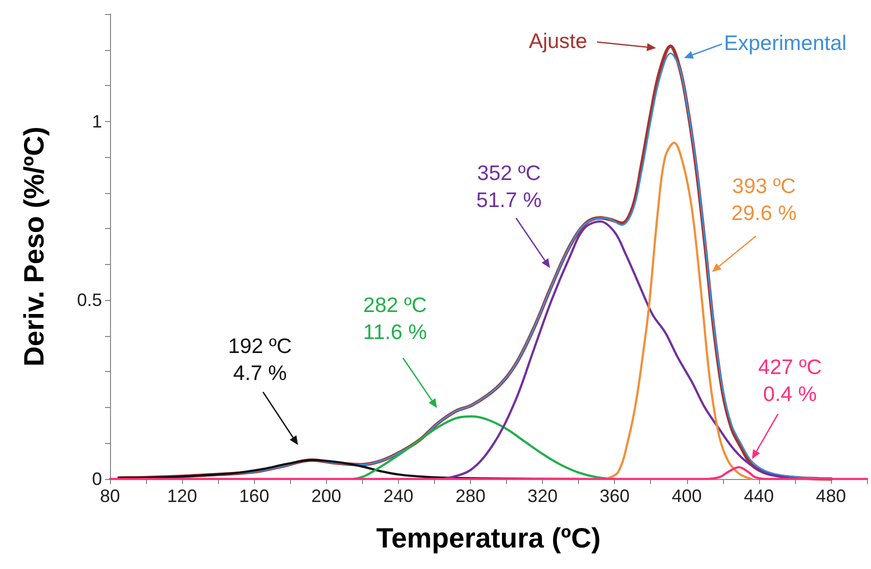  What do you see at coordinates (260, 360) in the screenshot?
I see `text: 192 ºC 4.7 %` at bounding box center [260, 360].